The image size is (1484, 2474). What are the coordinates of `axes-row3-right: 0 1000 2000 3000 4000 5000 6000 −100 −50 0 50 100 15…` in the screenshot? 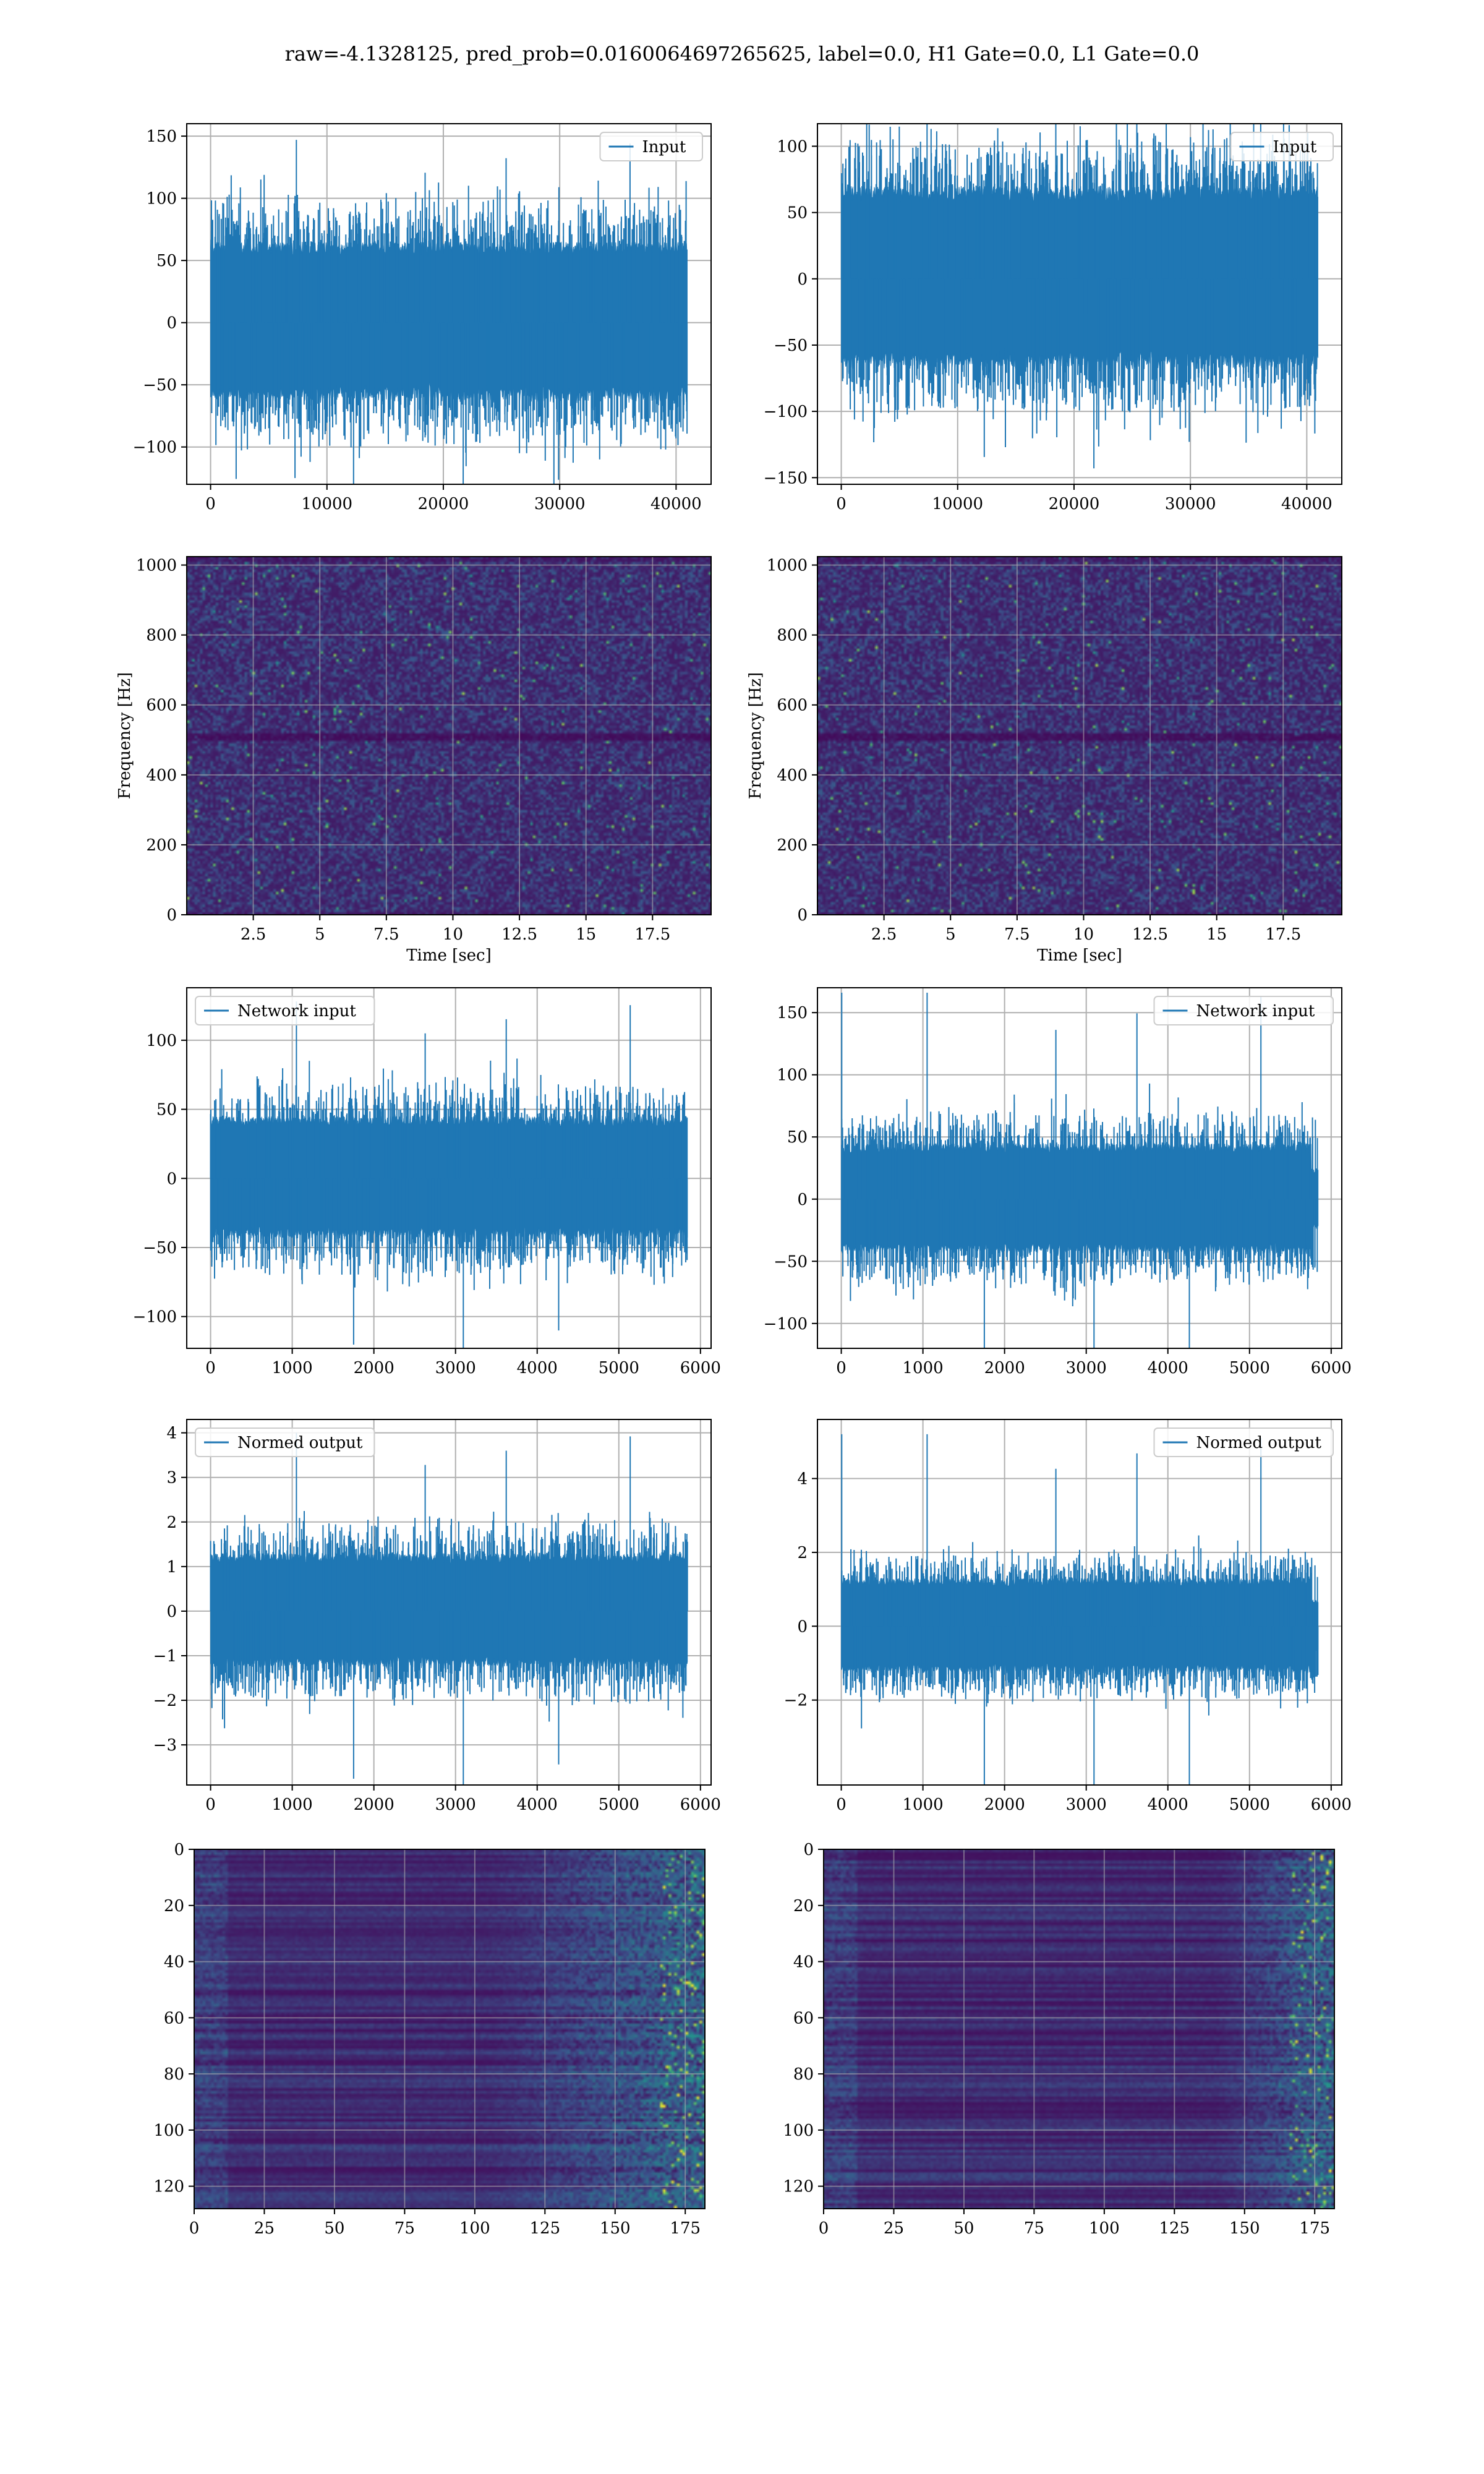 It's located at (1058, 1182).